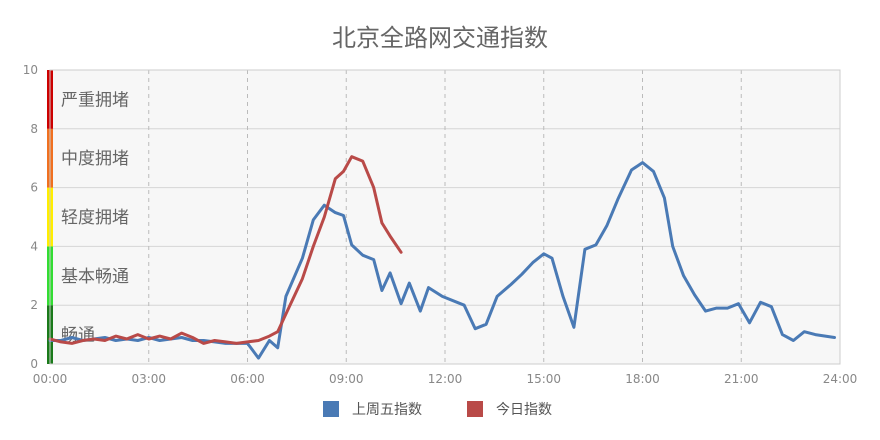 The image size is (880, 440). Describe the element at coordinates (148, 379) in the screenshot. I see `x-tick-label: 03:00` at that location.